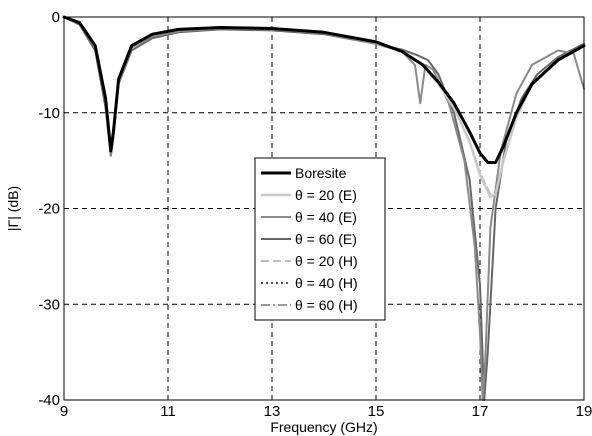 Image resolution: width=592 pixels, height=436 pixels. I want to click on x-tick-label-0: 9, so click(64, 411).